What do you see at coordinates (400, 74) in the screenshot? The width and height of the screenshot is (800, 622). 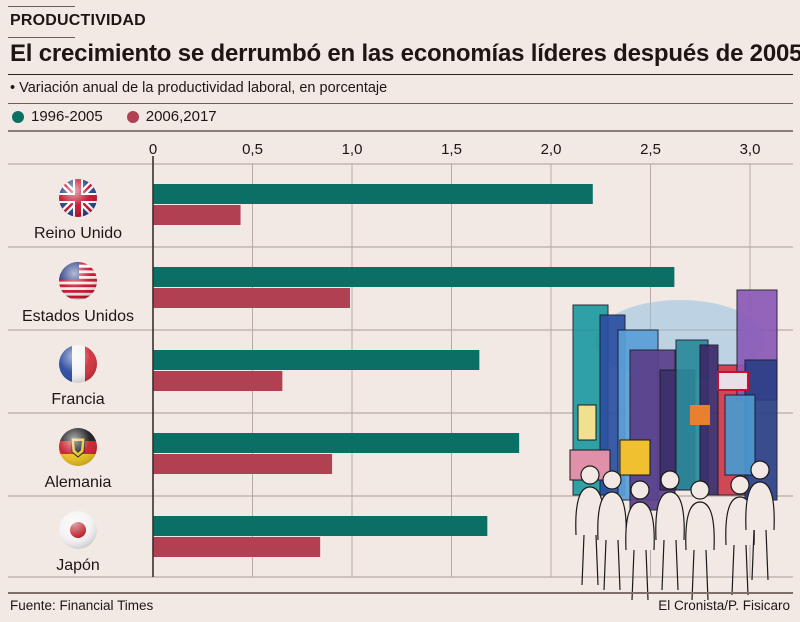 I see `title-rule` at bounding box center [400, 74].